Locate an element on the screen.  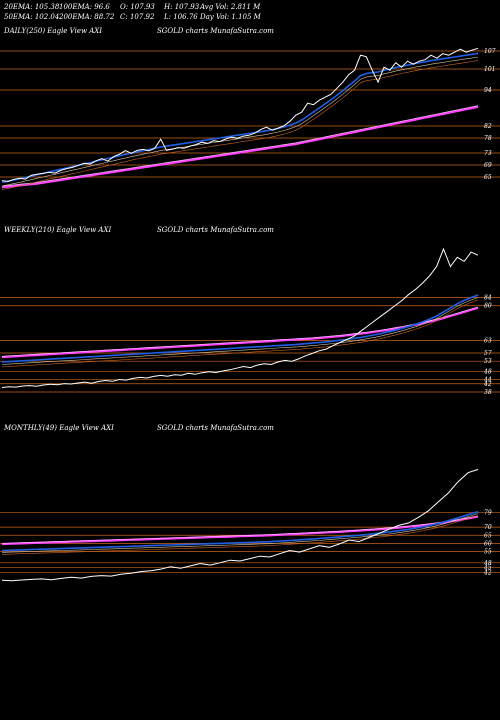
monthly-tick-label-70: 70 is located at coordinates (488, 527).